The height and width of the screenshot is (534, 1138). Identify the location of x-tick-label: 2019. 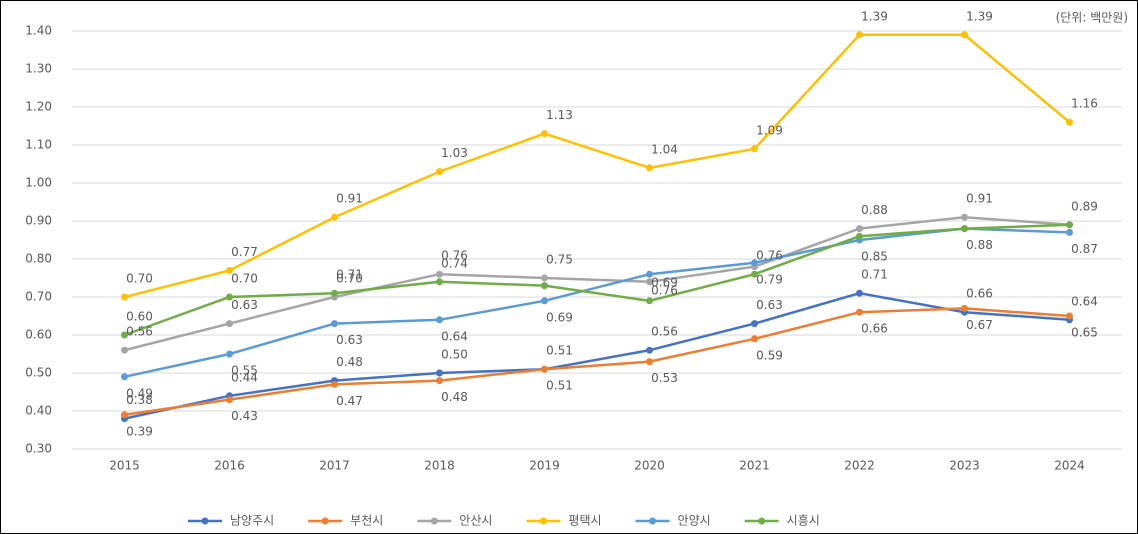
(544, 466).